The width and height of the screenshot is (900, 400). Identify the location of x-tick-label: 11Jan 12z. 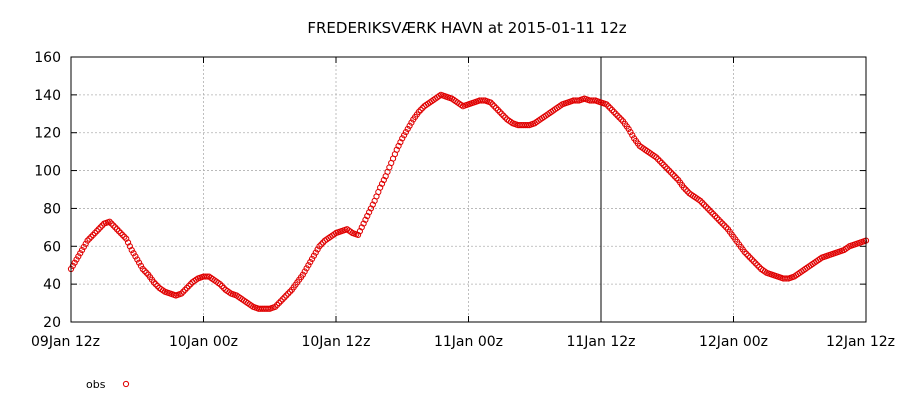
(600, 342).